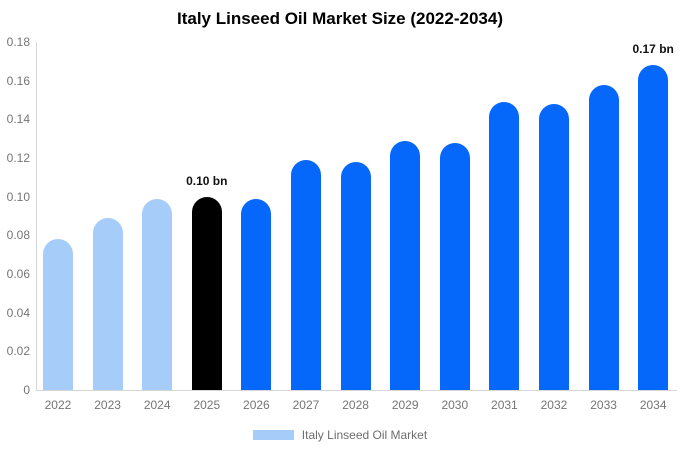 The height and width of the screenshot is (450, 680). I want to click on y-tick-label: 0.02, so click(18, 351).